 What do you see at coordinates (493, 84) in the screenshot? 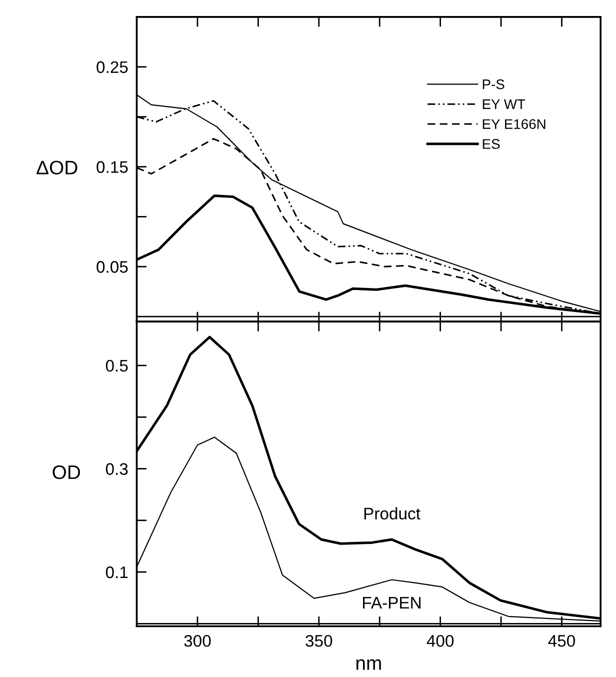
I see `legend-label: P-S` at bounding box center [493, 84].